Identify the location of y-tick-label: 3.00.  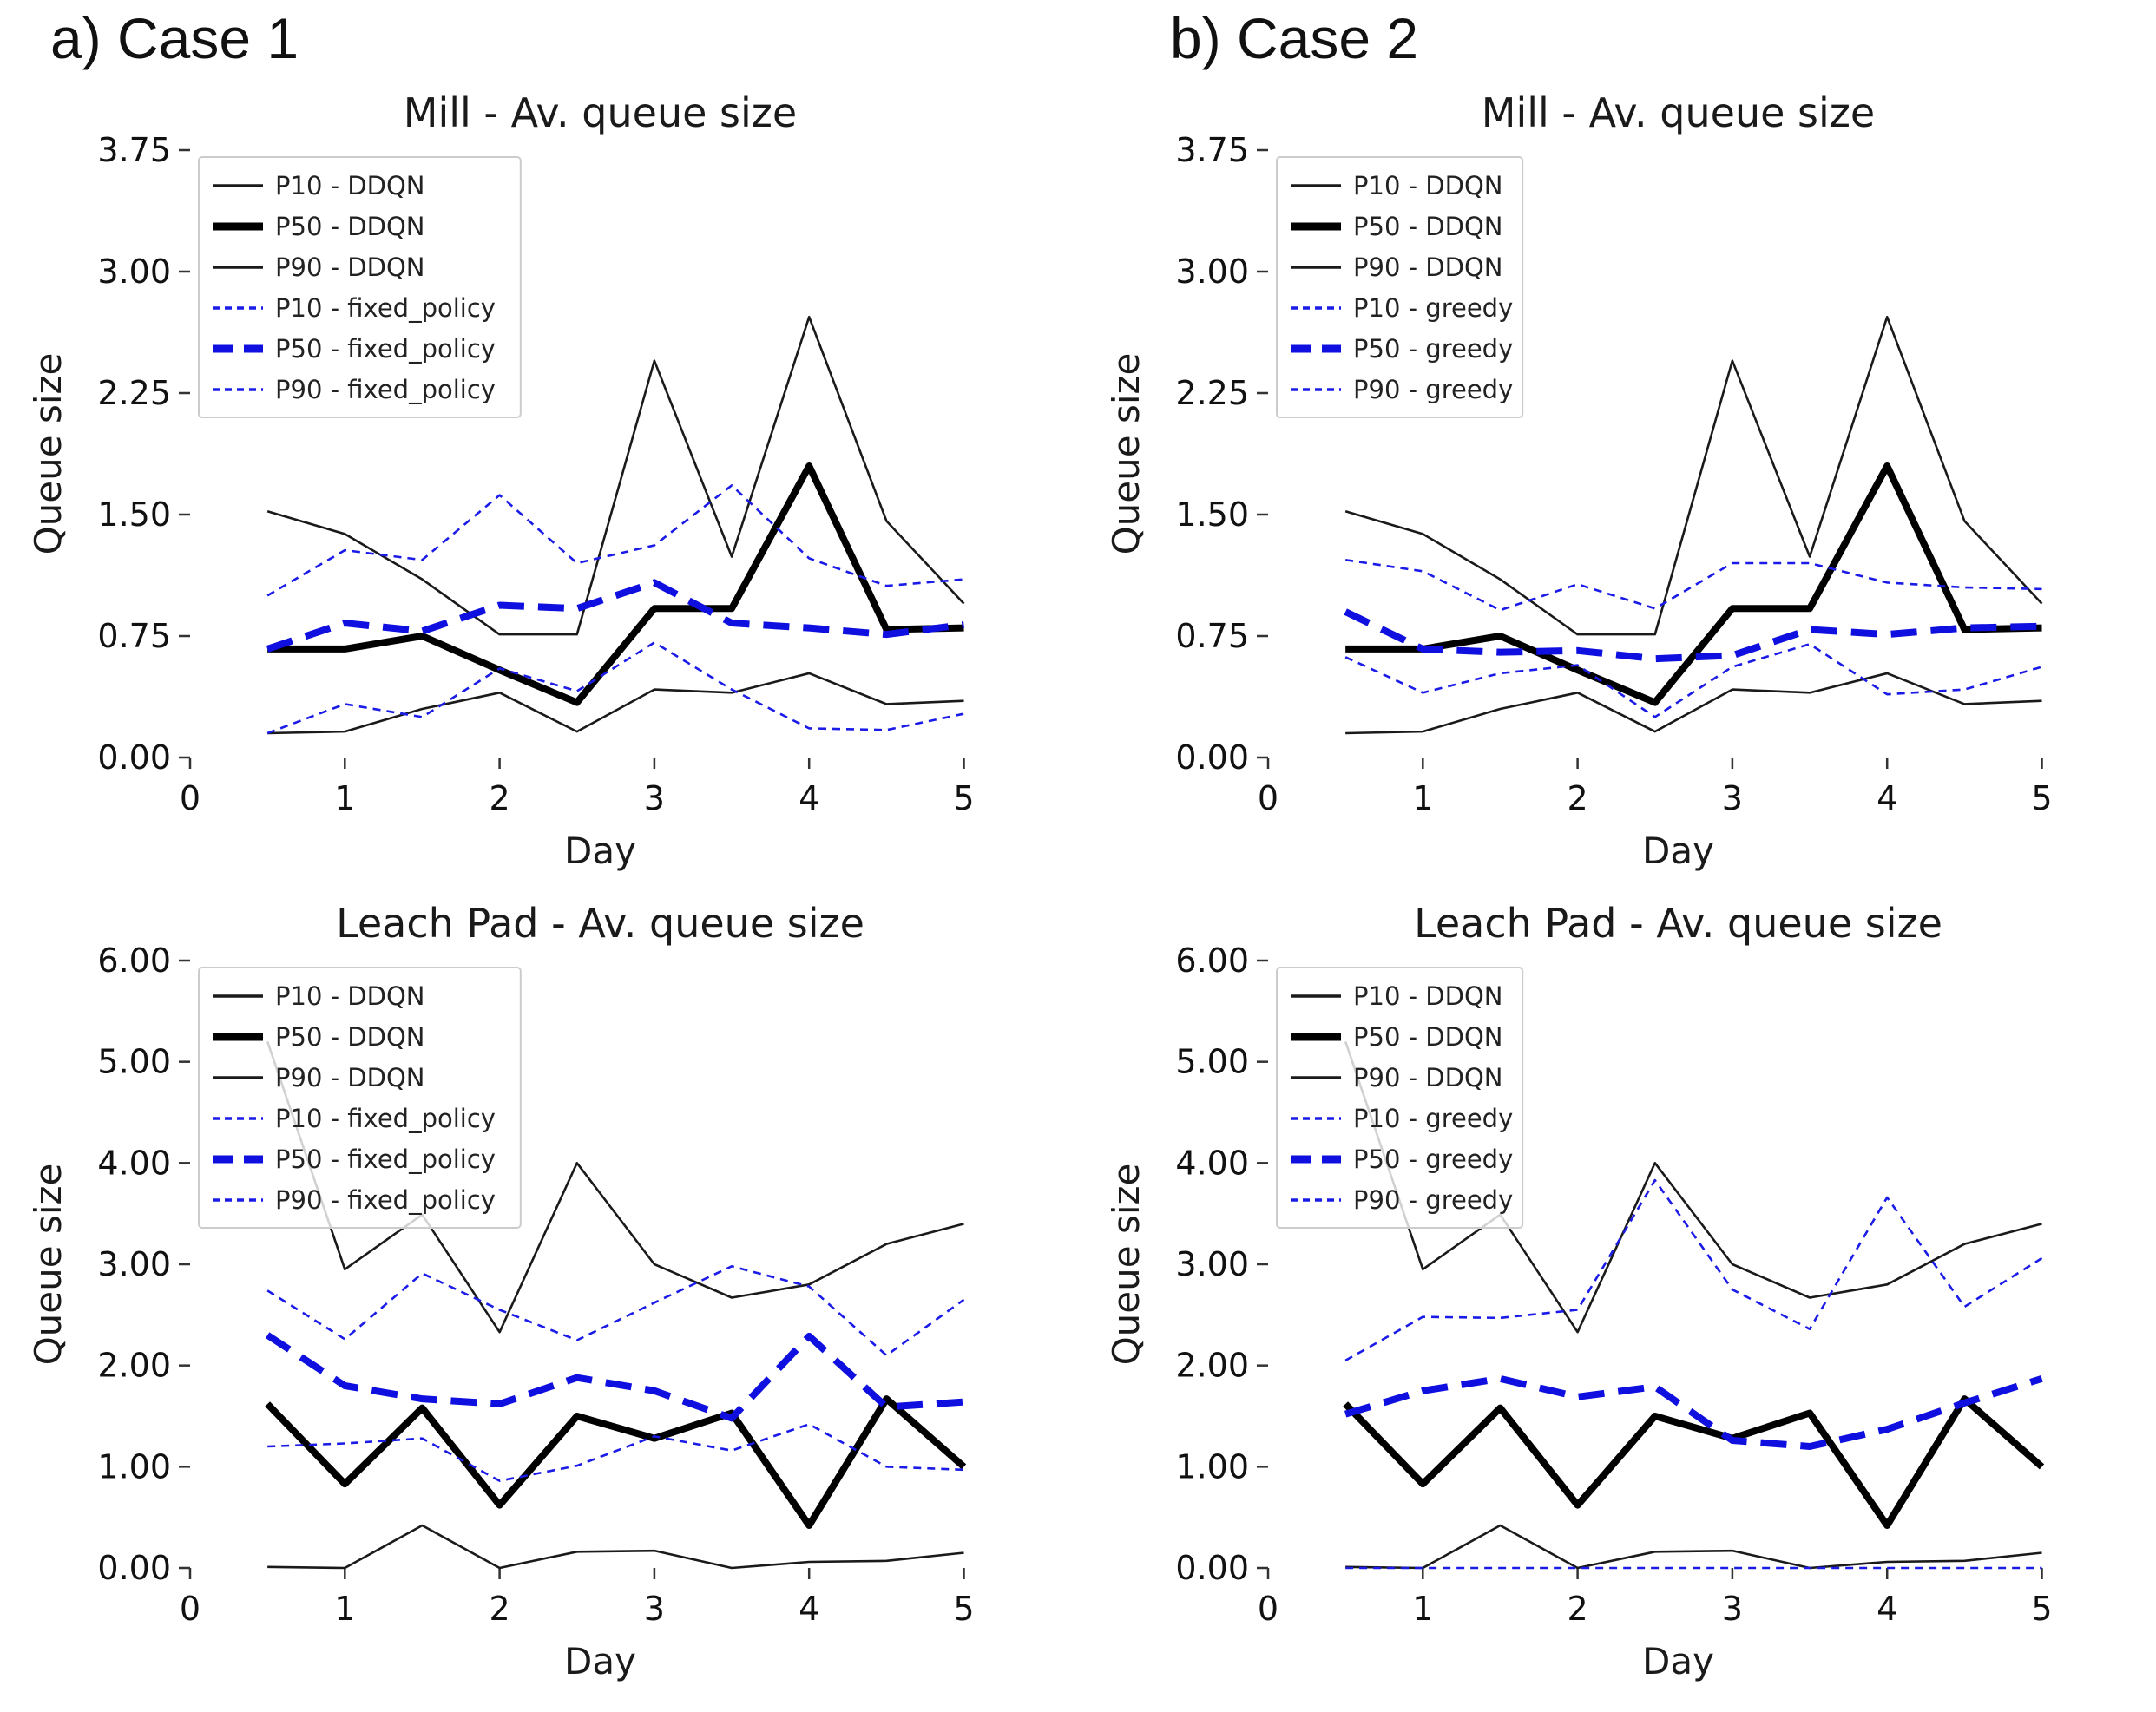
(134, 1264).